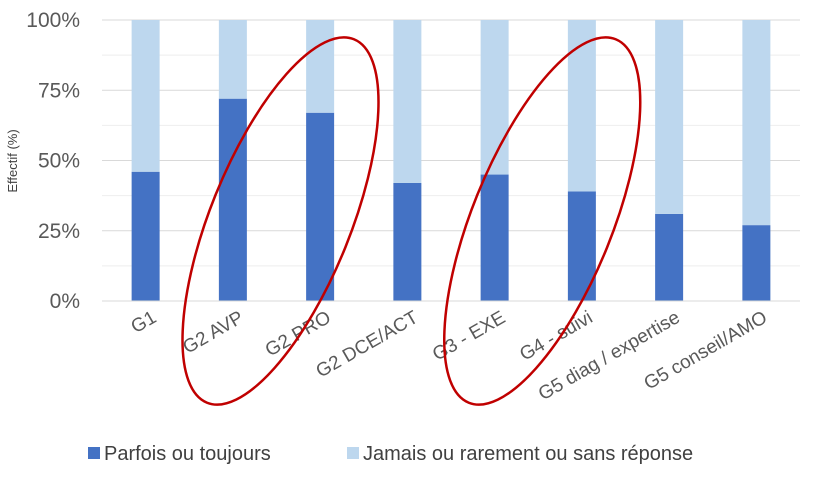 Image resolution: width=822 pixels, height=480 pixels. I want to click on y-tick-label: 100%, so click(53, 20).